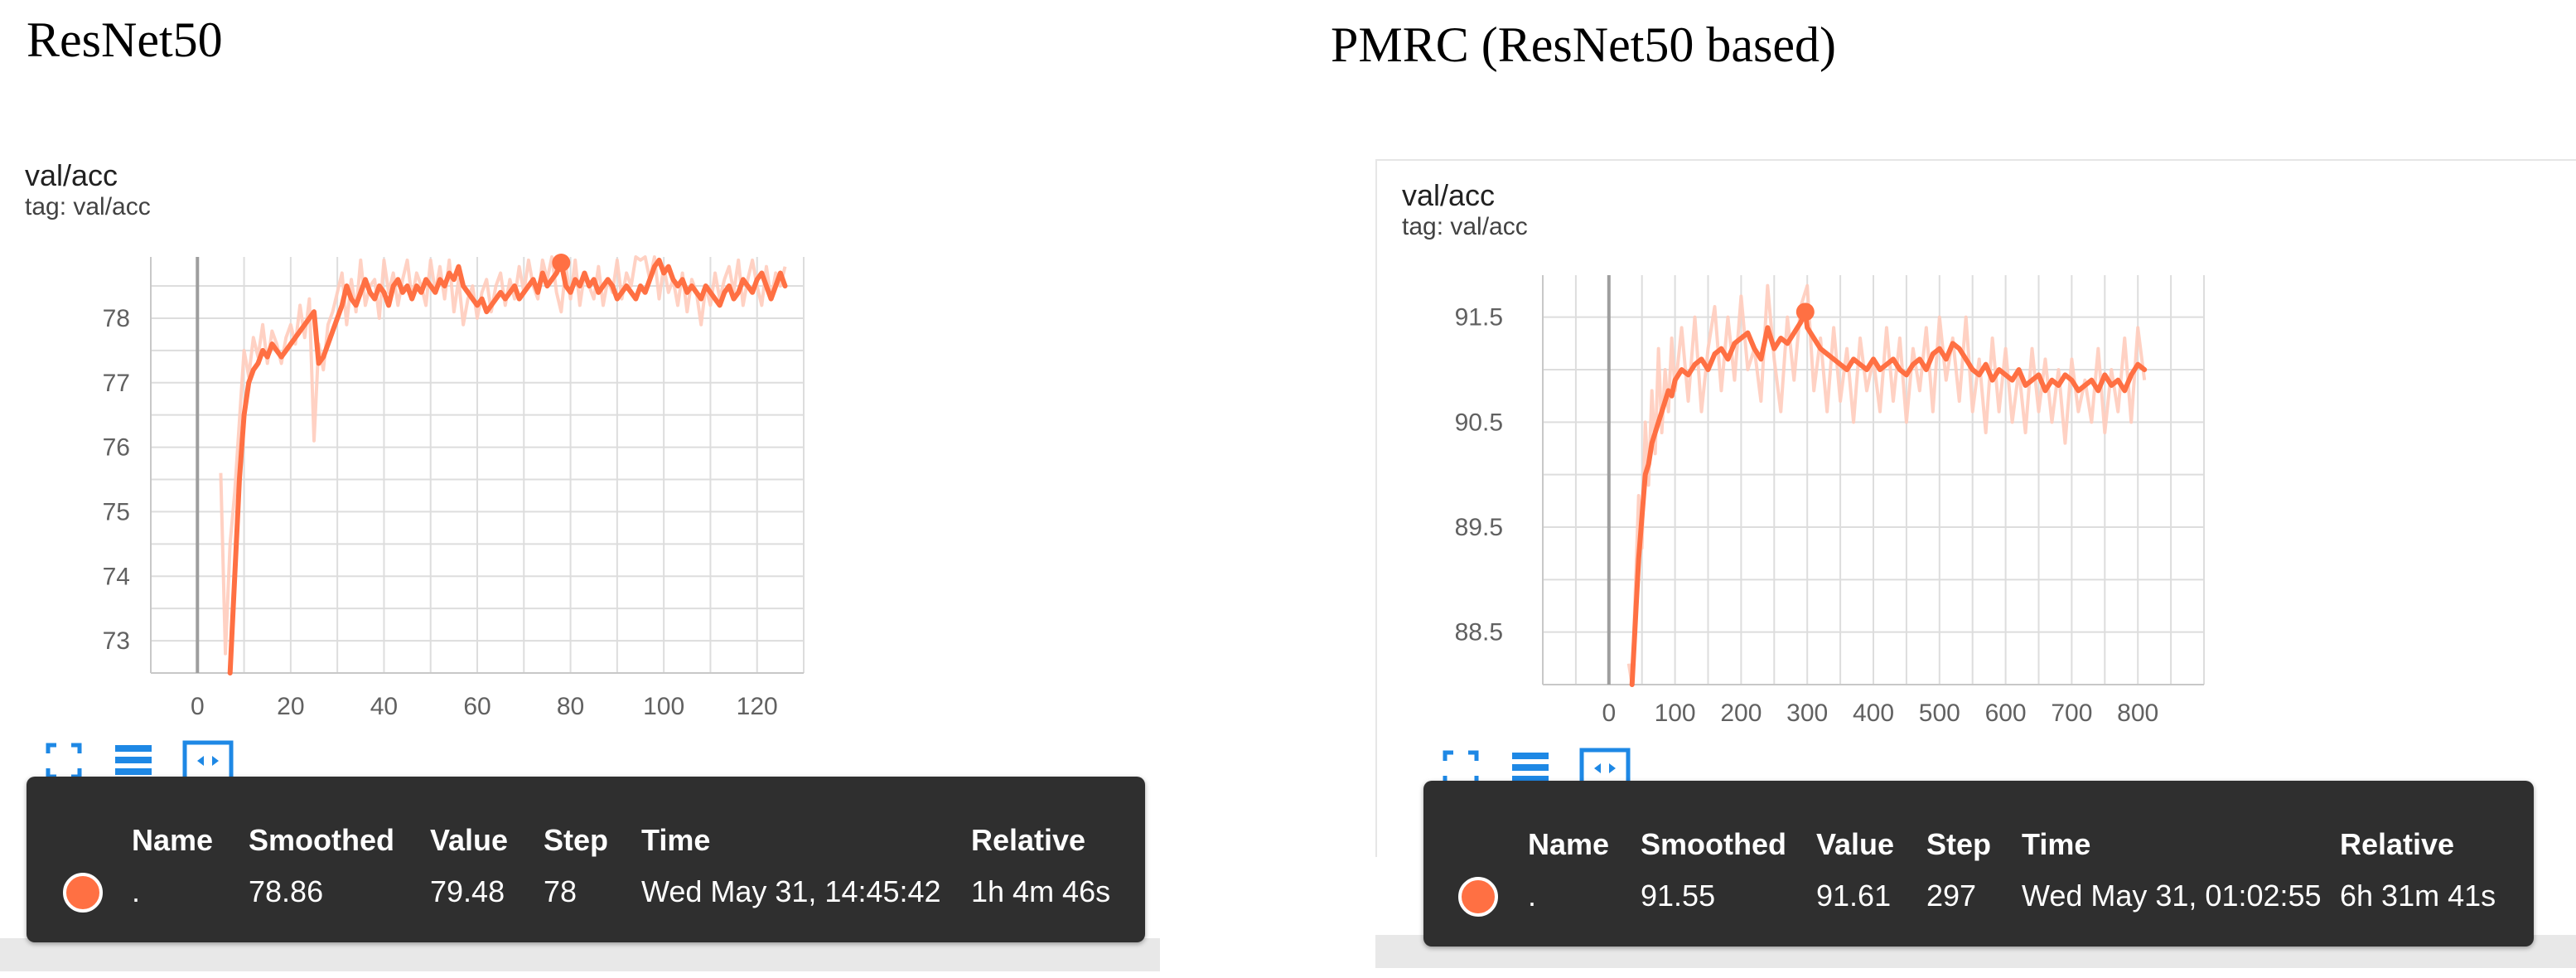  What do you see at coordinates (1678, 896) in the screenshot?
I see `tt-smoothed: 91.55` at bounding box center [1678, 896].